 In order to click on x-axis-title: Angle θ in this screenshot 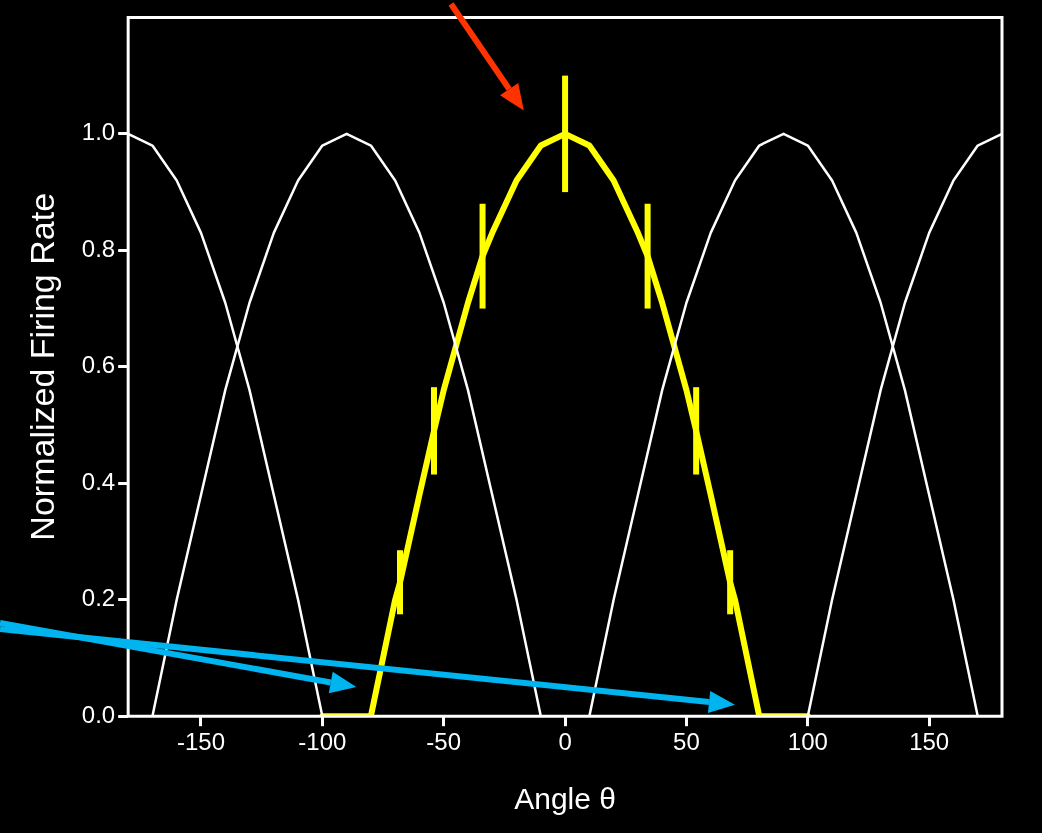, I will do `click(565, 799)`.